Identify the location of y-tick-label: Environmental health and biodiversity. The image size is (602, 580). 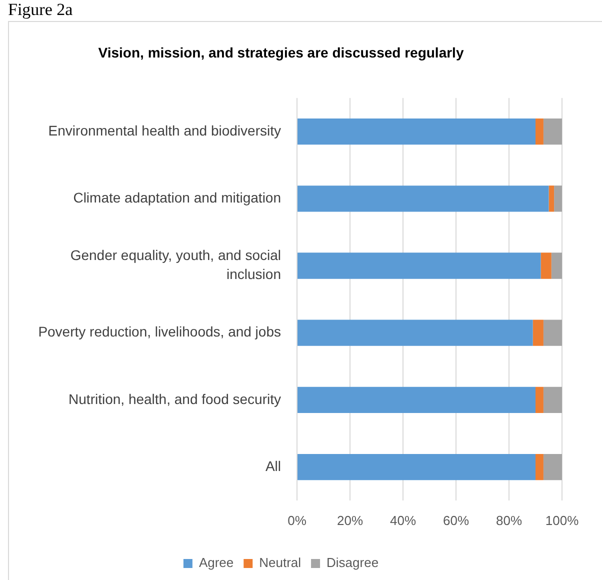
(164, 130).